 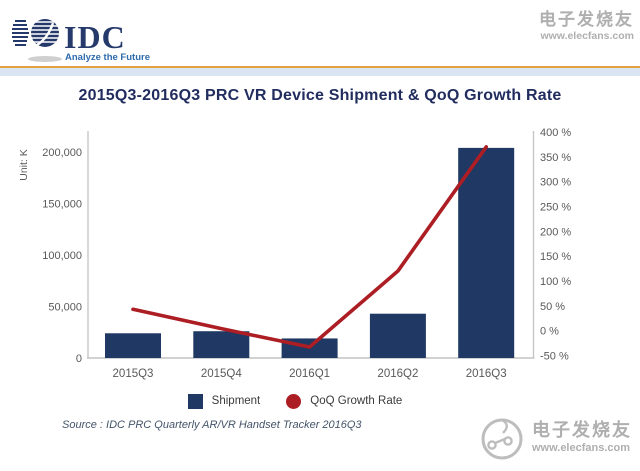 What do you see at coordinates (555, 183) in the screenshot?
I see `right-axis-tick-label: 300 %` at bounding box center [555, 183].